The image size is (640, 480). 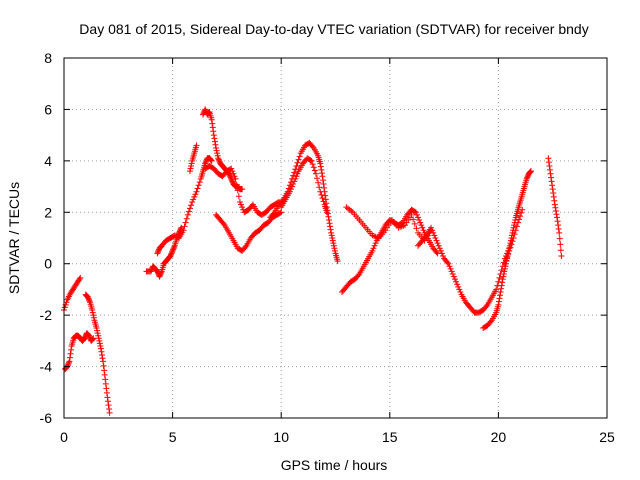 I want to click on x-tick-label: 20, so click(x=499, y=437).